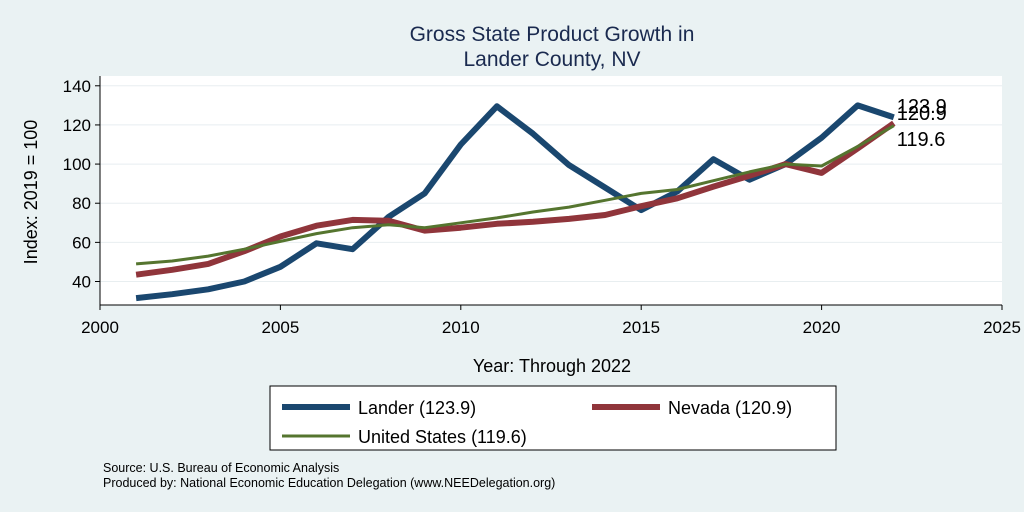  Describe the element at coordinates (922, 114) in the screenshot. I see `end-label-nevada: 120.9` at that location.